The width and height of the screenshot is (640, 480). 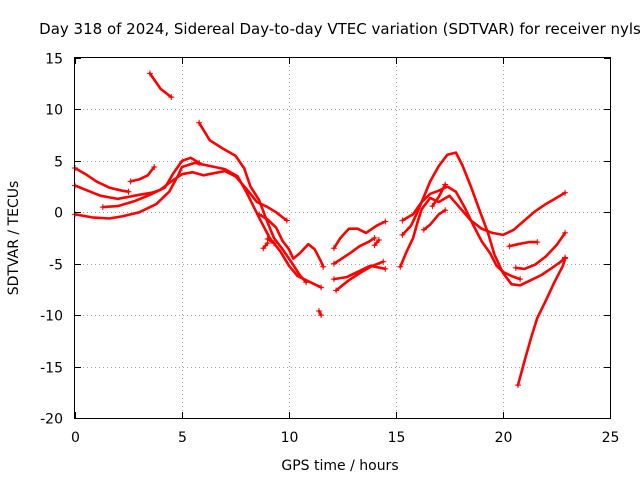 I want to click on series-sat-t, so click(x=434, y=220).